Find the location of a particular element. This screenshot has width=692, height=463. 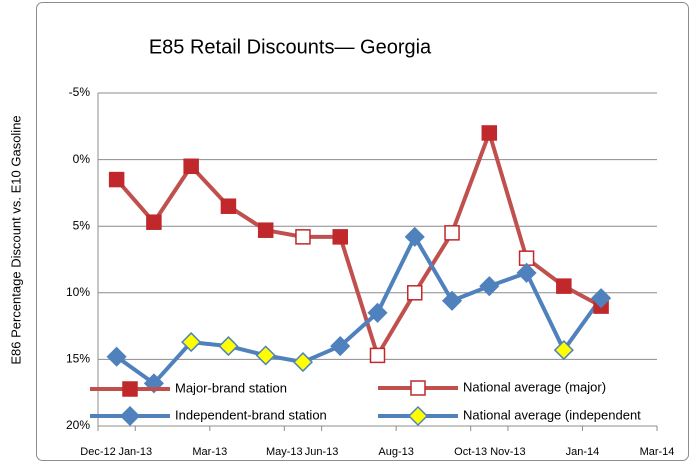

legend-label: Major-brand station is located at coordinates (231, 387).